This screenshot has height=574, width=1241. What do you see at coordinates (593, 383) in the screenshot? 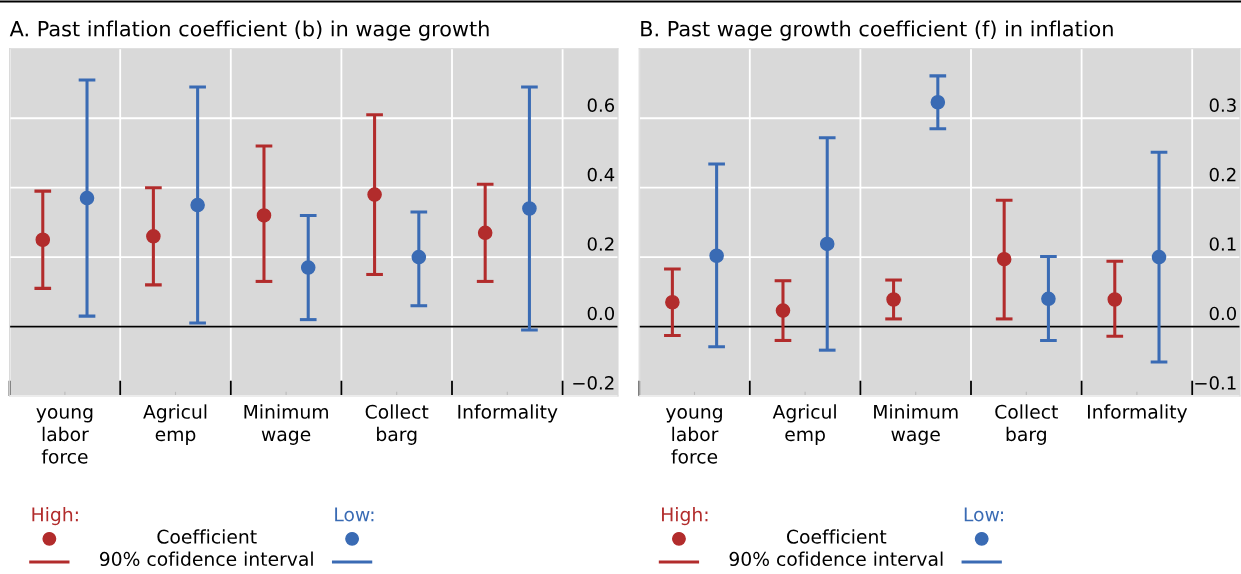
I see `y-tick-label: −0.2` at bounding box center [593, 383].